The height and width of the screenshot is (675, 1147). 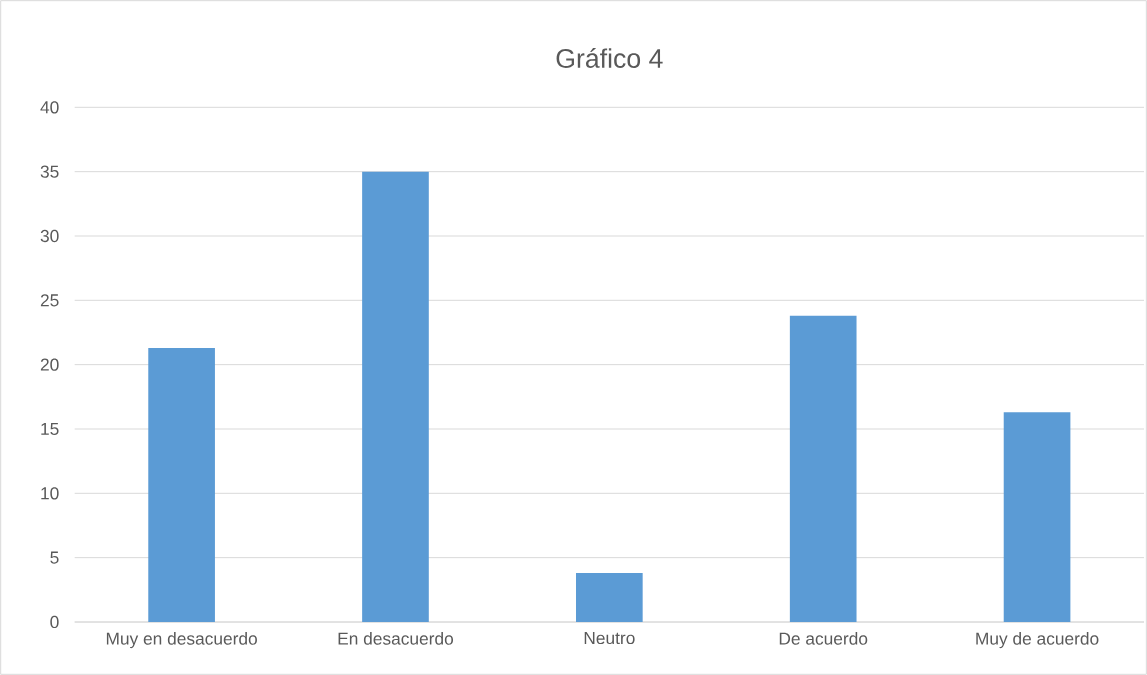 I want to click on y-tick-label: 5, so click(x=54, y=557).